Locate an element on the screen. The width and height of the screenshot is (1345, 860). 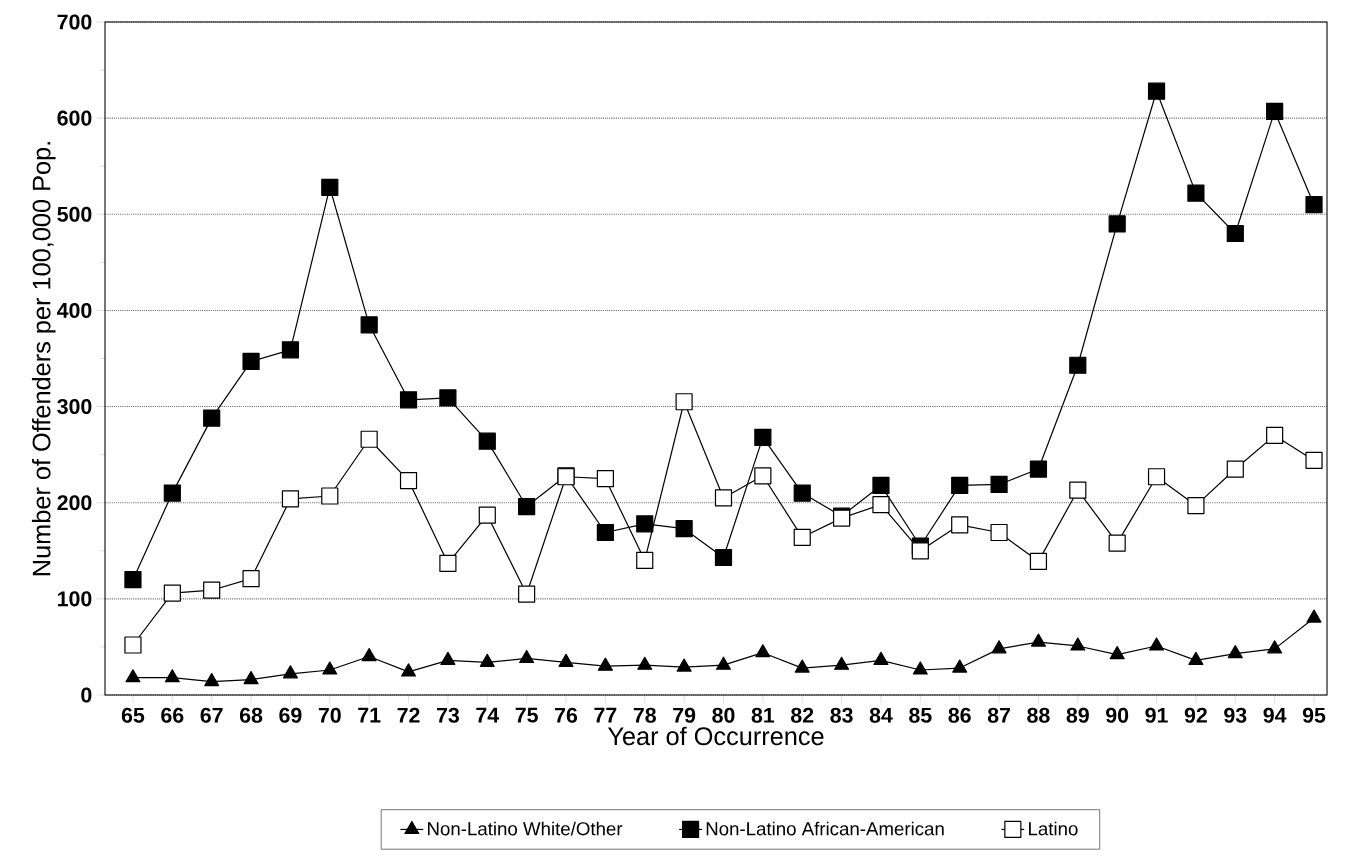
x-tick-label: 66 is located at coordinates (172, 715).